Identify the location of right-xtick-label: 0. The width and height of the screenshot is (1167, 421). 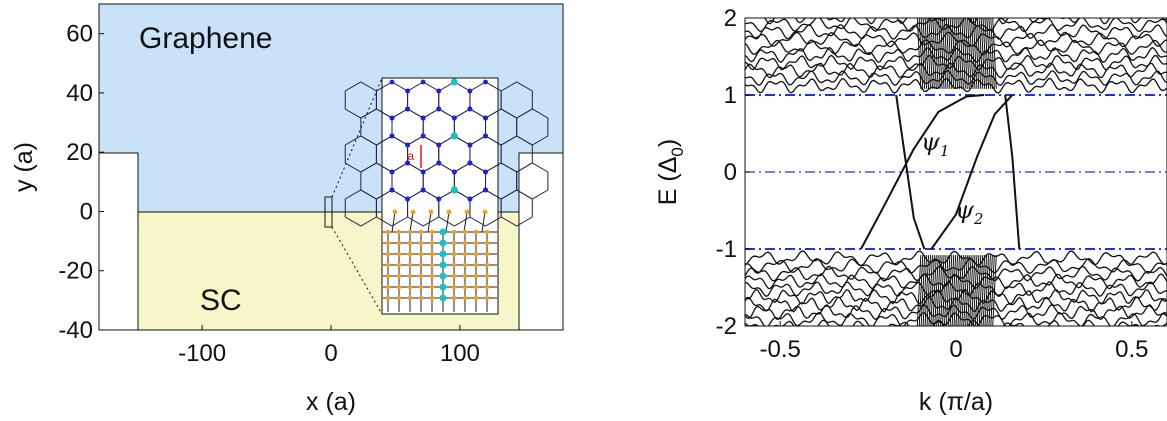
(955, 349).